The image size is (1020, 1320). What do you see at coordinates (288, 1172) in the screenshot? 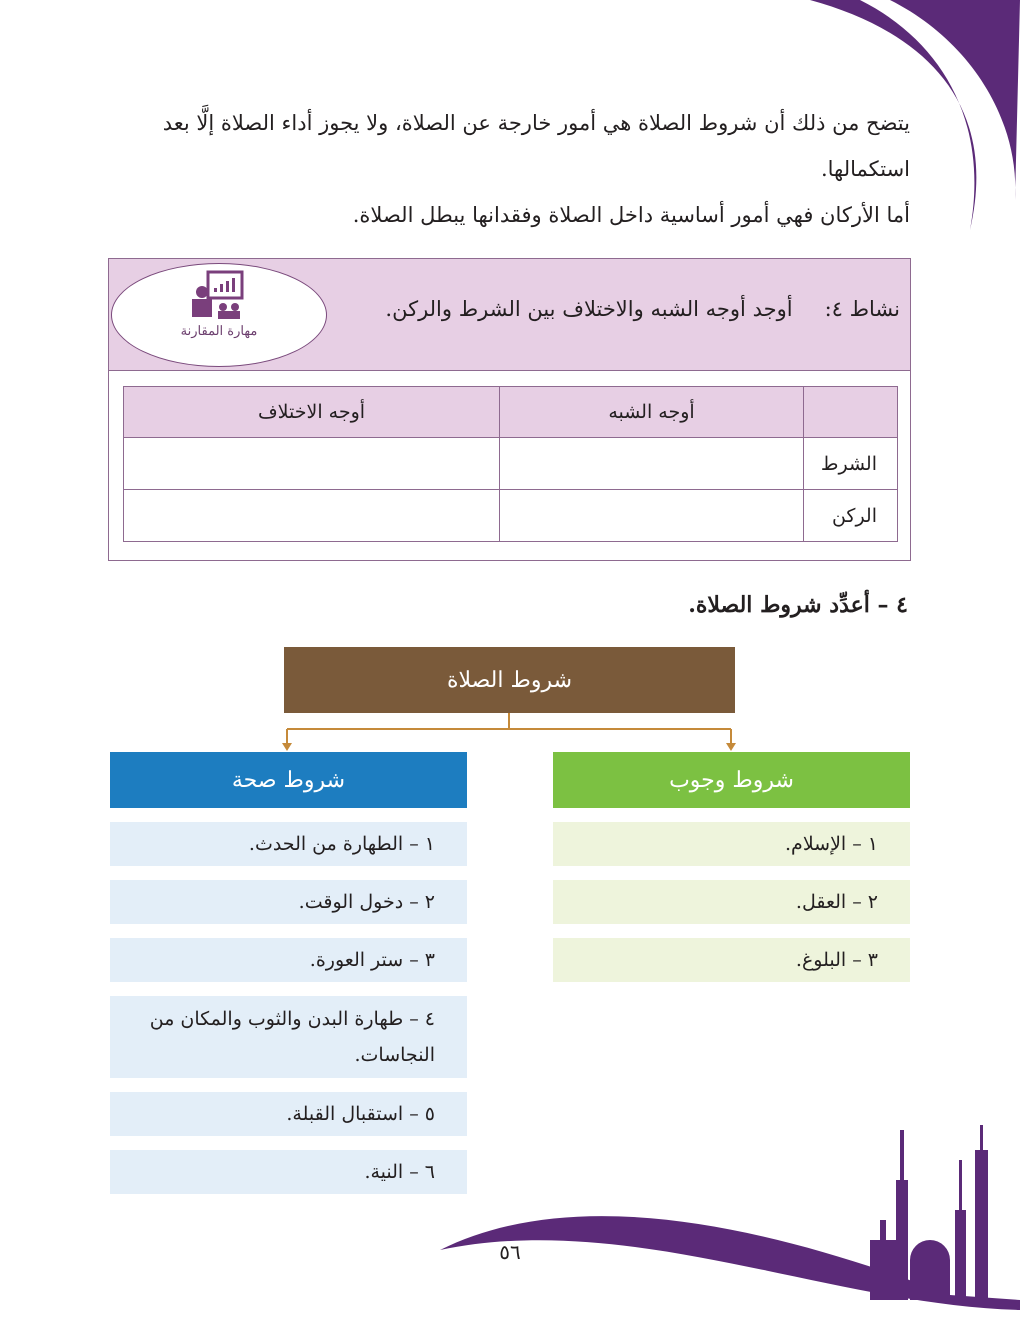
I see `list-item: ٦ – النية.` at bounding box center [288, 1172].